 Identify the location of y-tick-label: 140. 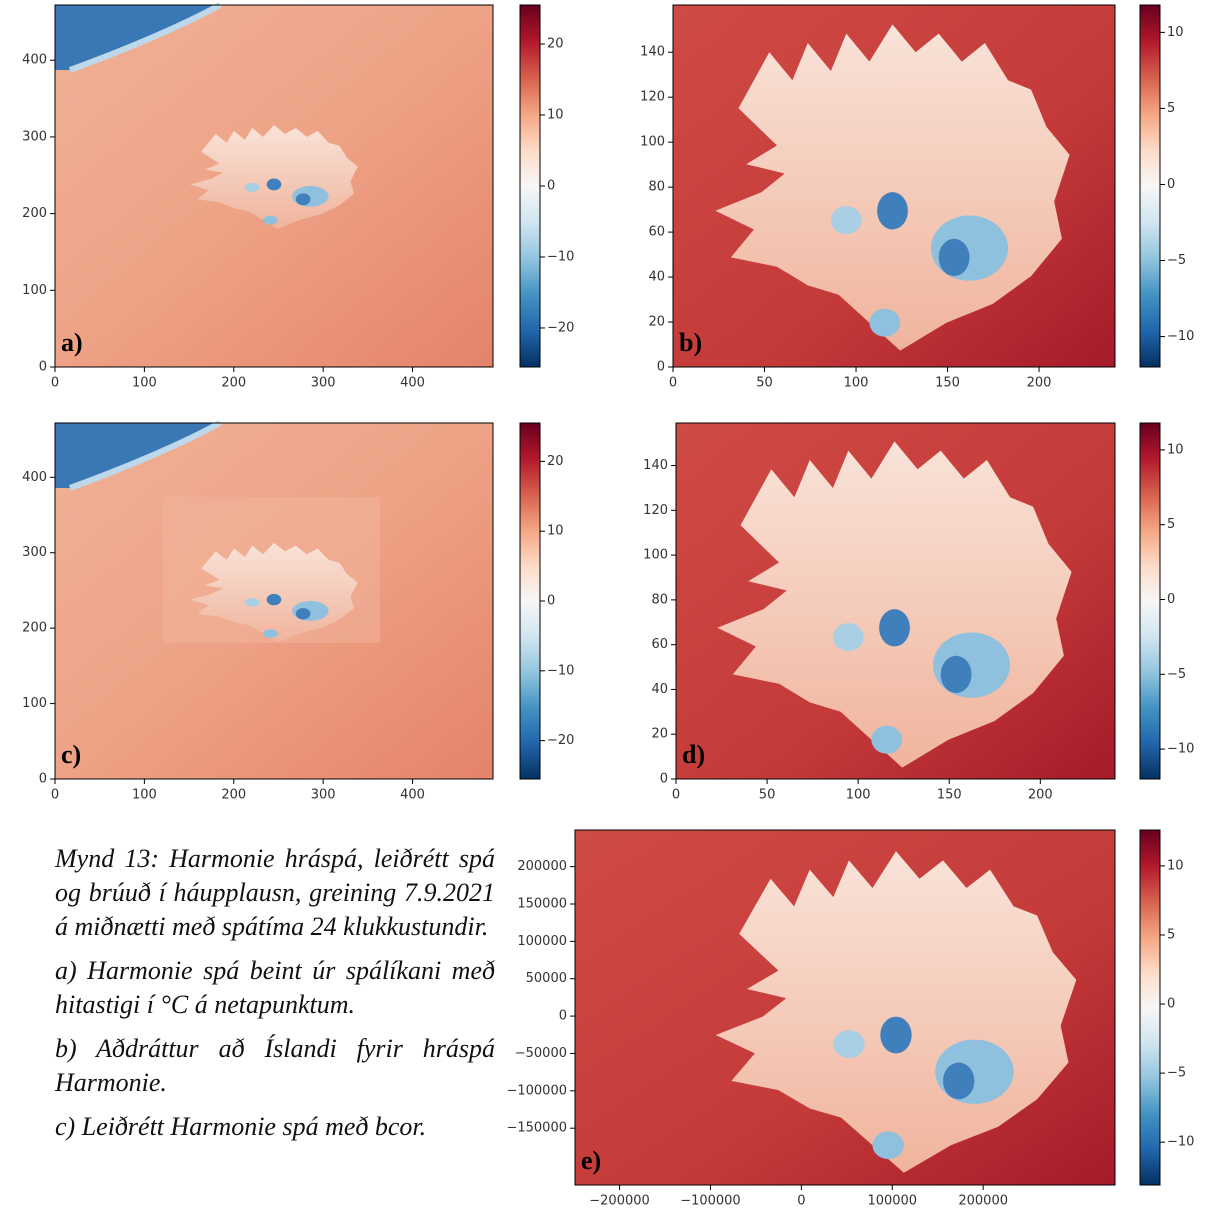
(652, 52).